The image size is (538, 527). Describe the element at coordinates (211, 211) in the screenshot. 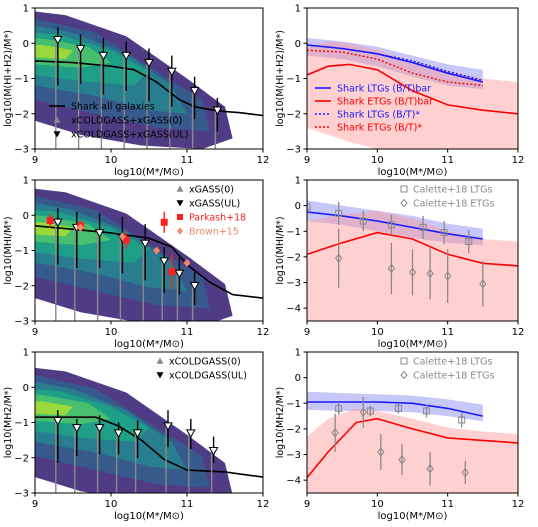

I see `legend-panel-2: xGASS(0) xGASS(UL) Parkash+18 Brown+15` at that location.